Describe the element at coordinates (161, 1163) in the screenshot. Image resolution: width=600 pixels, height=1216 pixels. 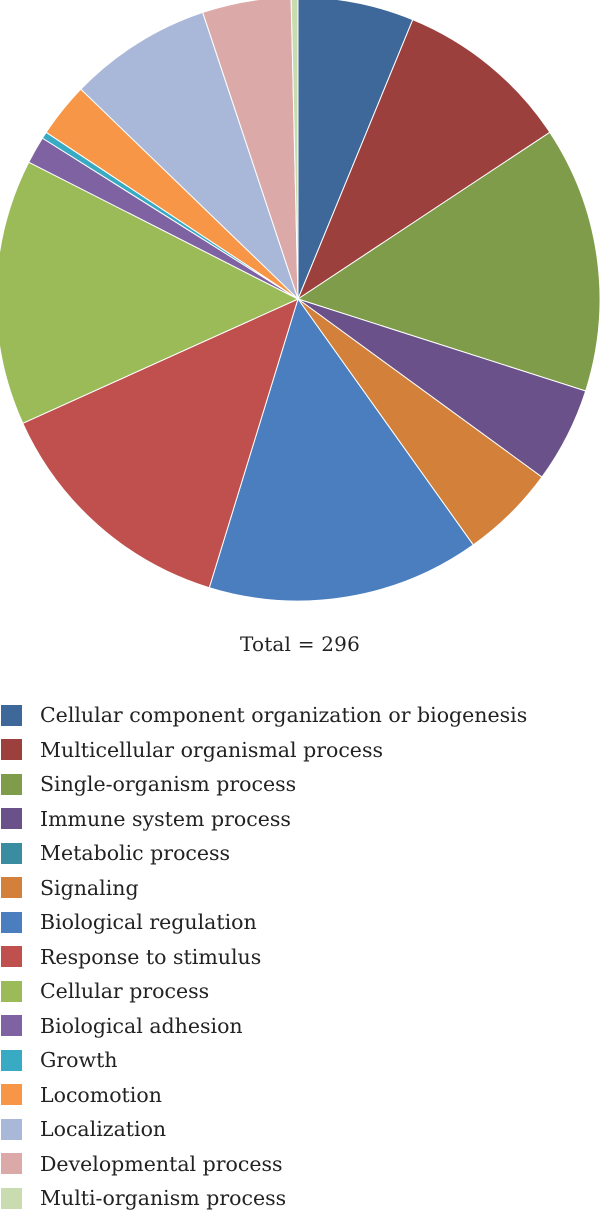
I see `legend-label: Developmental process` at that location.